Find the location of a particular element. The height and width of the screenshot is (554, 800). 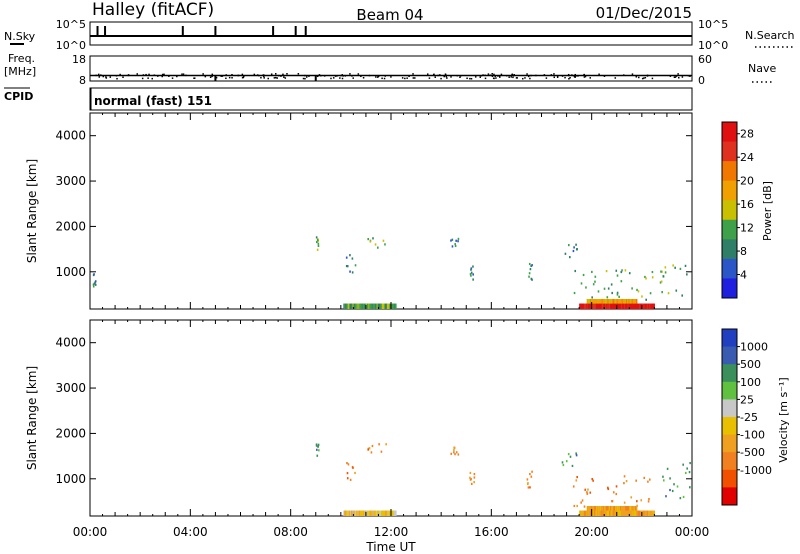

velocity-colorbar: 1000 500 100 25 -25 -100 -500 -1000 is located at coordinates (746, 417).